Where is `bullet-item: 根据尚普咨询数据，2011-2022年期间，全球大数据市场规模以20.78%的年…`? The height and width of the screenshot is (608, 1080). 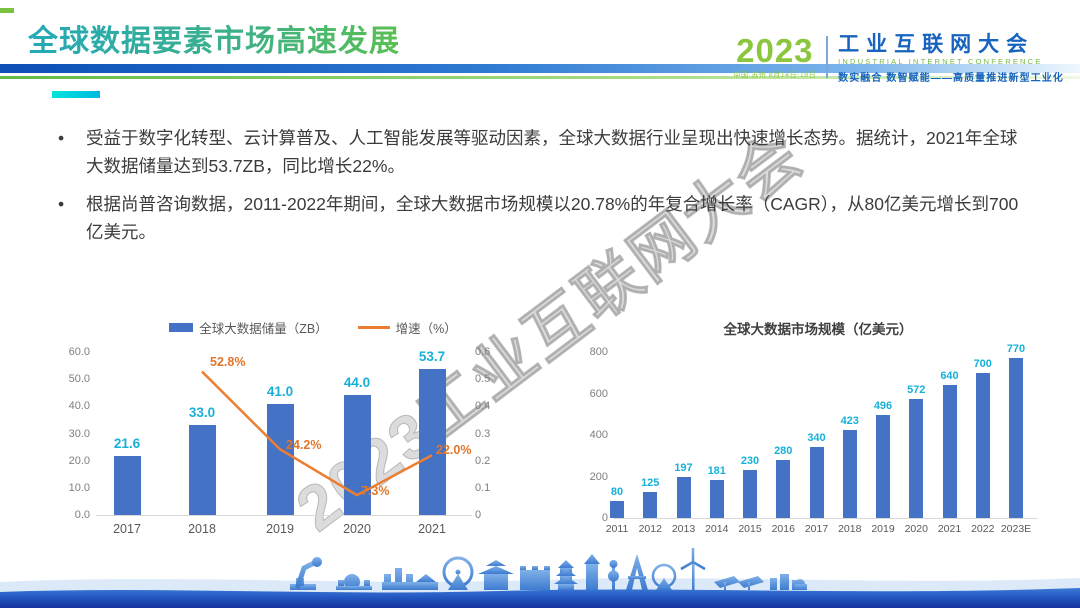
bullet-item: 根据尚普咨询数据，2011-2022年期间，全球大数据市场规模以20.78%的年… is located at coordinates (537, 218).